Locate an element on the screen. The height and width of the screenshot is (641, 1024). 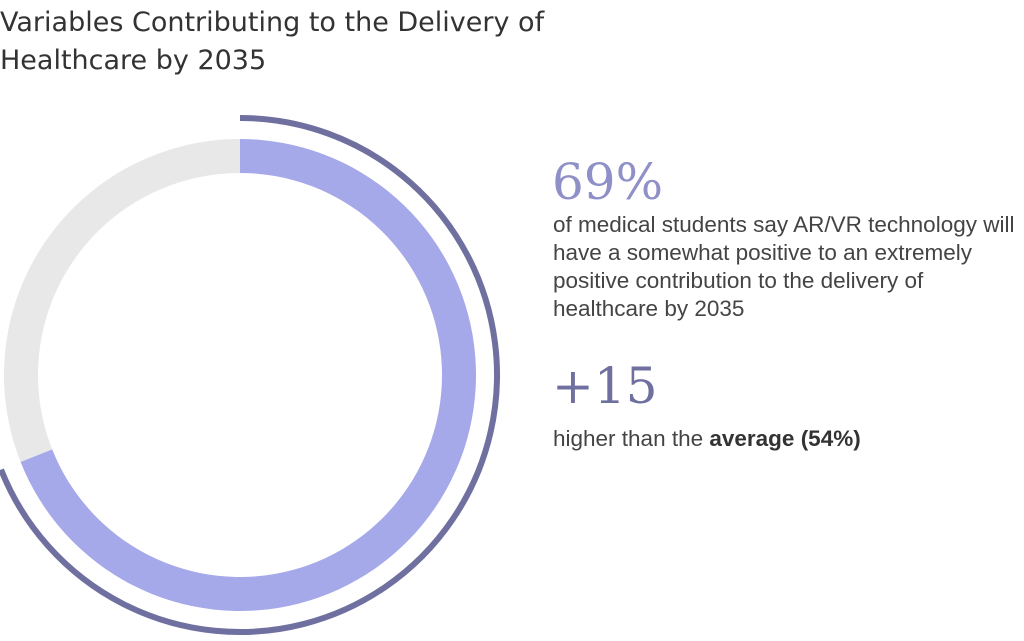
delta-value: +15 is located at coordinates (605, 386).